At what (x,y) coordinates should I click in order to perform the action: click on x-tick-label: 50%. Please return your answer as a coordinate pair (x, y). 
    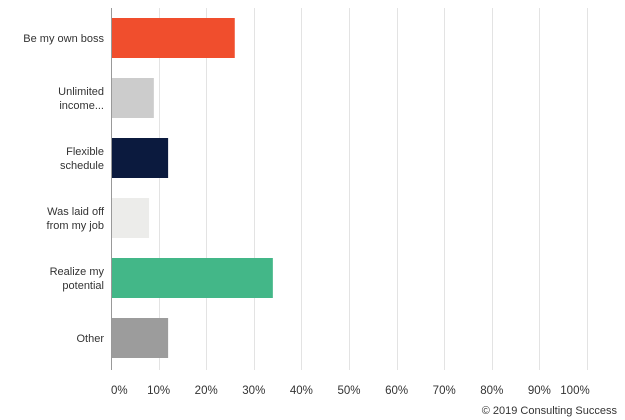
    Looking at the image, I should click on (348, 391).